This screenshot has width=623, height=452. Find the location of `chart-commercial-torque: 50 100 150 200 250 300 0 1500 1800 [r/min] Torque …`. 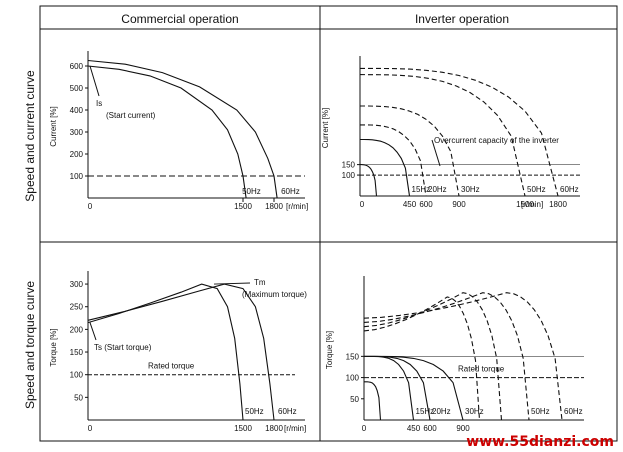

chart-commercial-torque: 50 100 150 200 250 300 0 1500 1800 [r/min] Torque … is located at coordinates (178, 352).